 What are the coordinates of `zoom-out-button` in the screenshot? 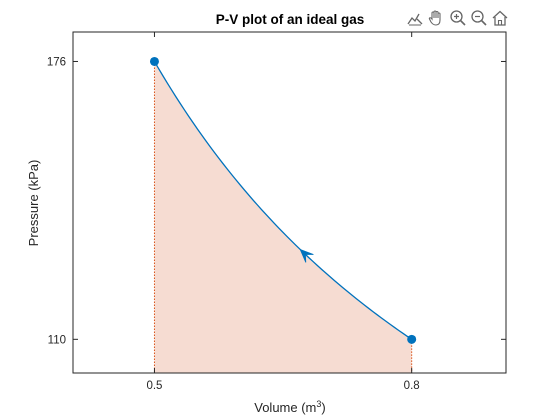 It's located at (478, 18).